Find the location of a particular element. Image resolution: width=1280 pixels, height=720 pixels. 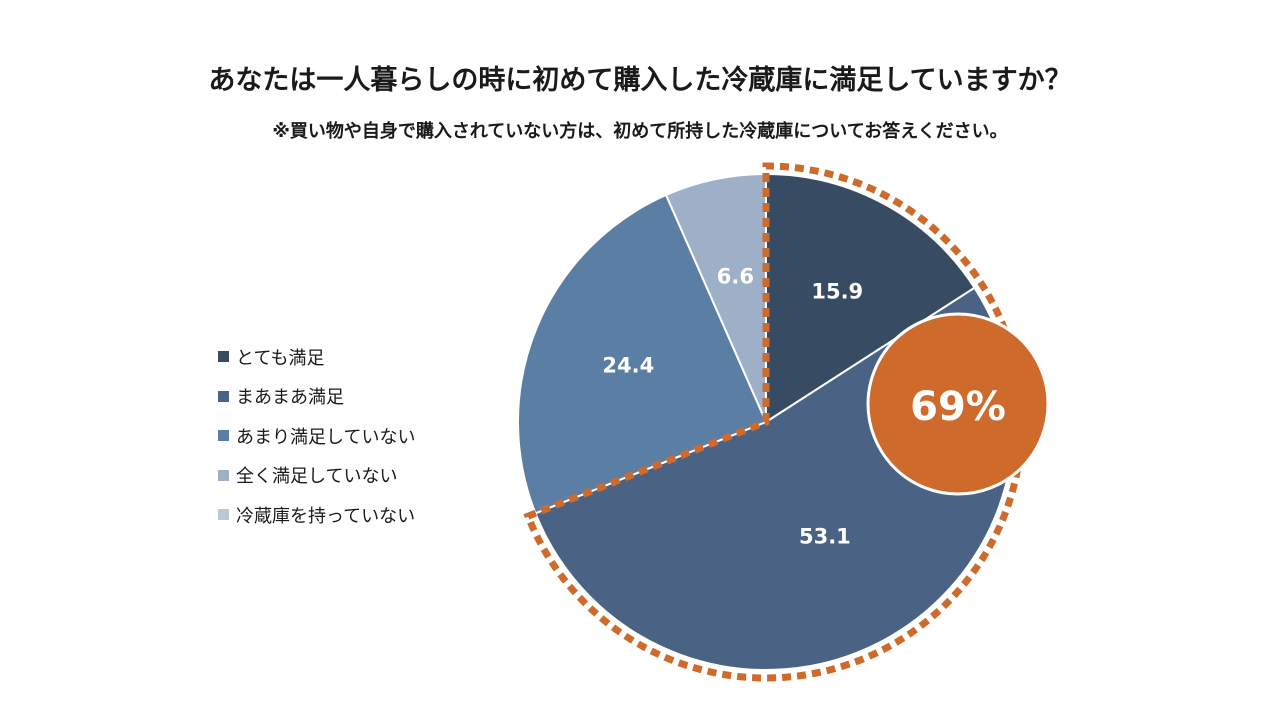

legend: とても満足まあまあ満足あまり満足していない 全く満足していない 冷蔵庫を持っていない is located at coordinates (316, 442).